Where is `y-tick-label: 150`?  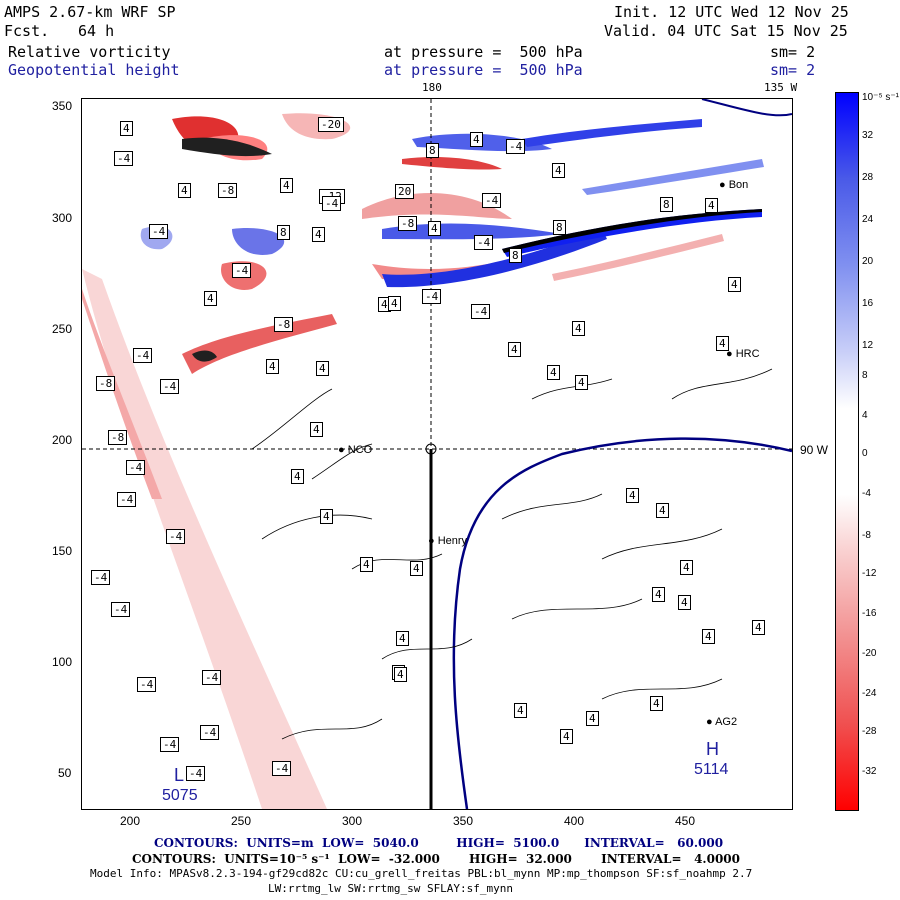
y-tick-label: 150 is located at coordinates (62, 551).